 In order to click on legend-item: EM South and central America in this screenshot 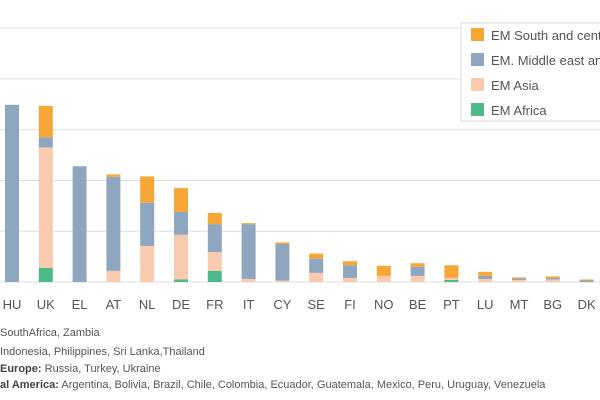, I will do `click(535, 35)`.